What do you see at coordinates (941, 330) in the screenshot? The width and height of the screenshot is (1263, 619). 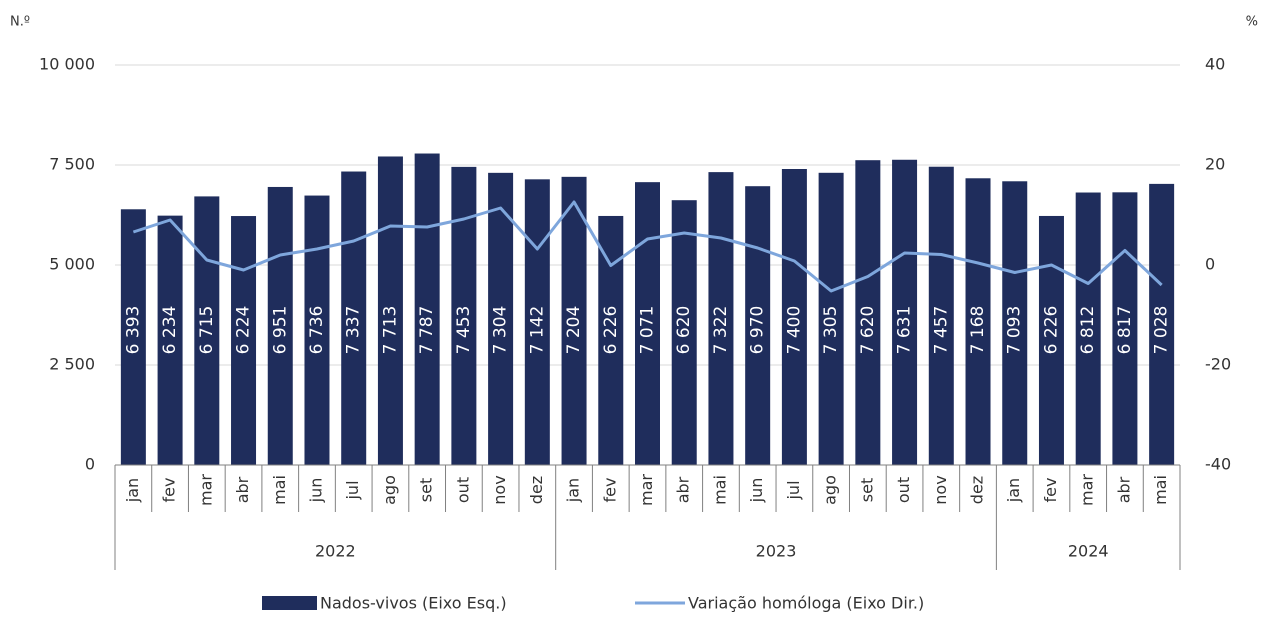 I see `value-label: 7 457` at bounding box center [941, 330].